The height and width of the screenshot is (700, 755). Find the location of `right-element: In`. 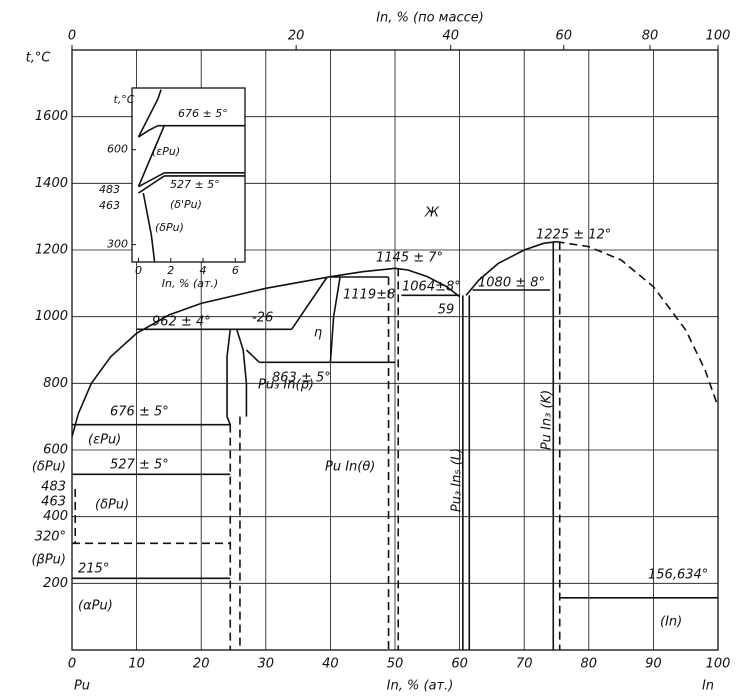

right-element: In is located at coordinates (708, 686).